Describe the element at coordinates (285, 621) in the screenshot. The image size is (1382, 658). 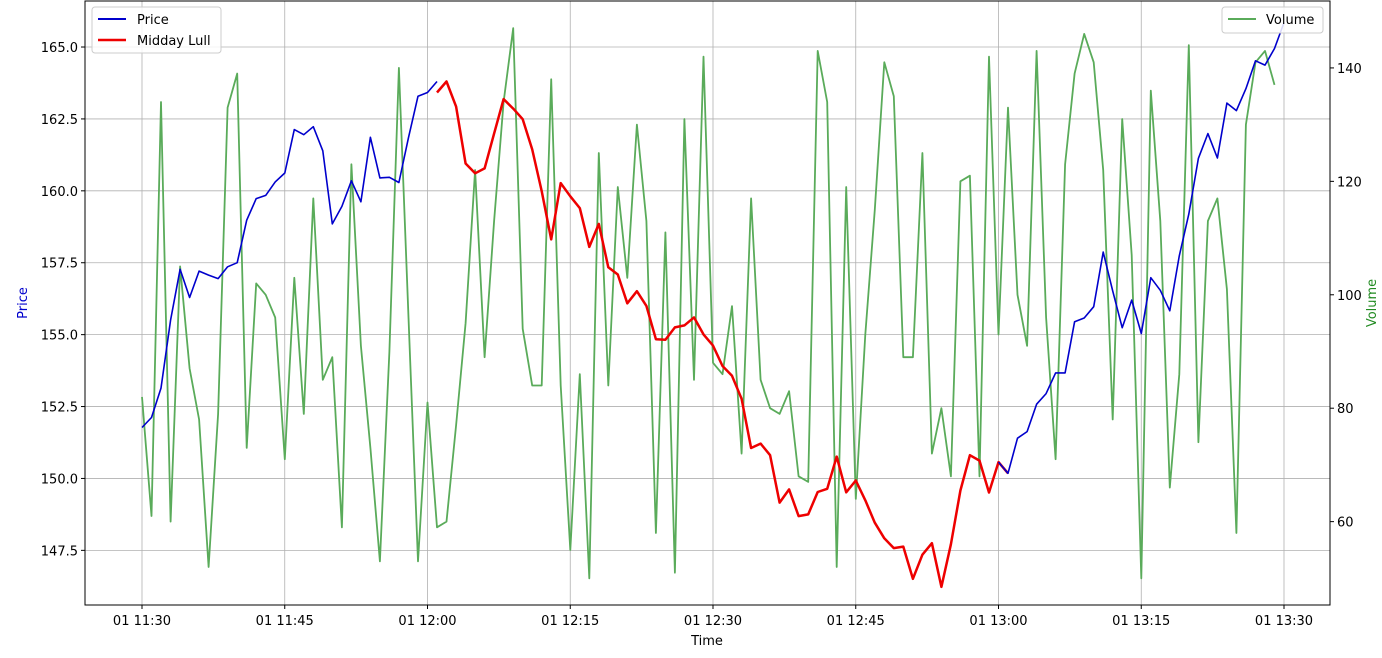
I see `x-tick-label: 01 11:45` at that location.